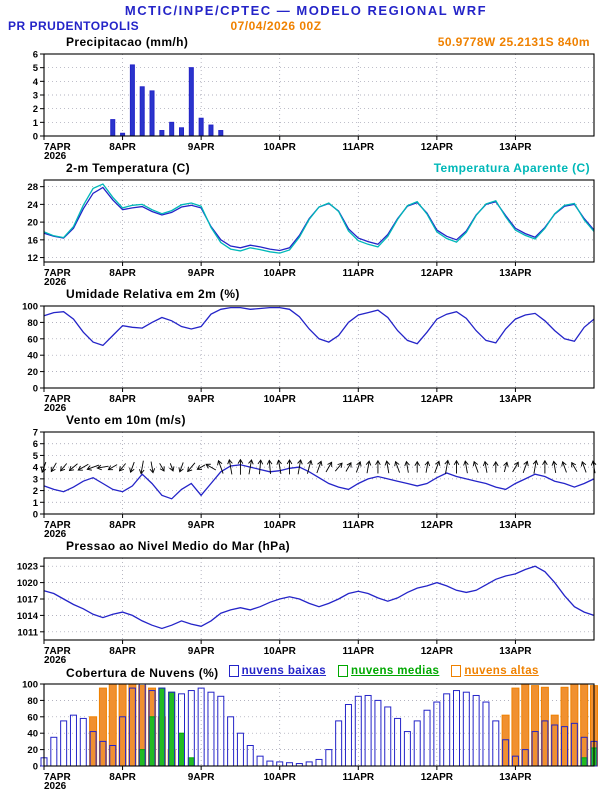 The width and height of the screenshot is (612, 792). Describe the element at coordinates (395, 671) in the screenshot. I see `mid-clouds-label: nuvens medias` at that location.